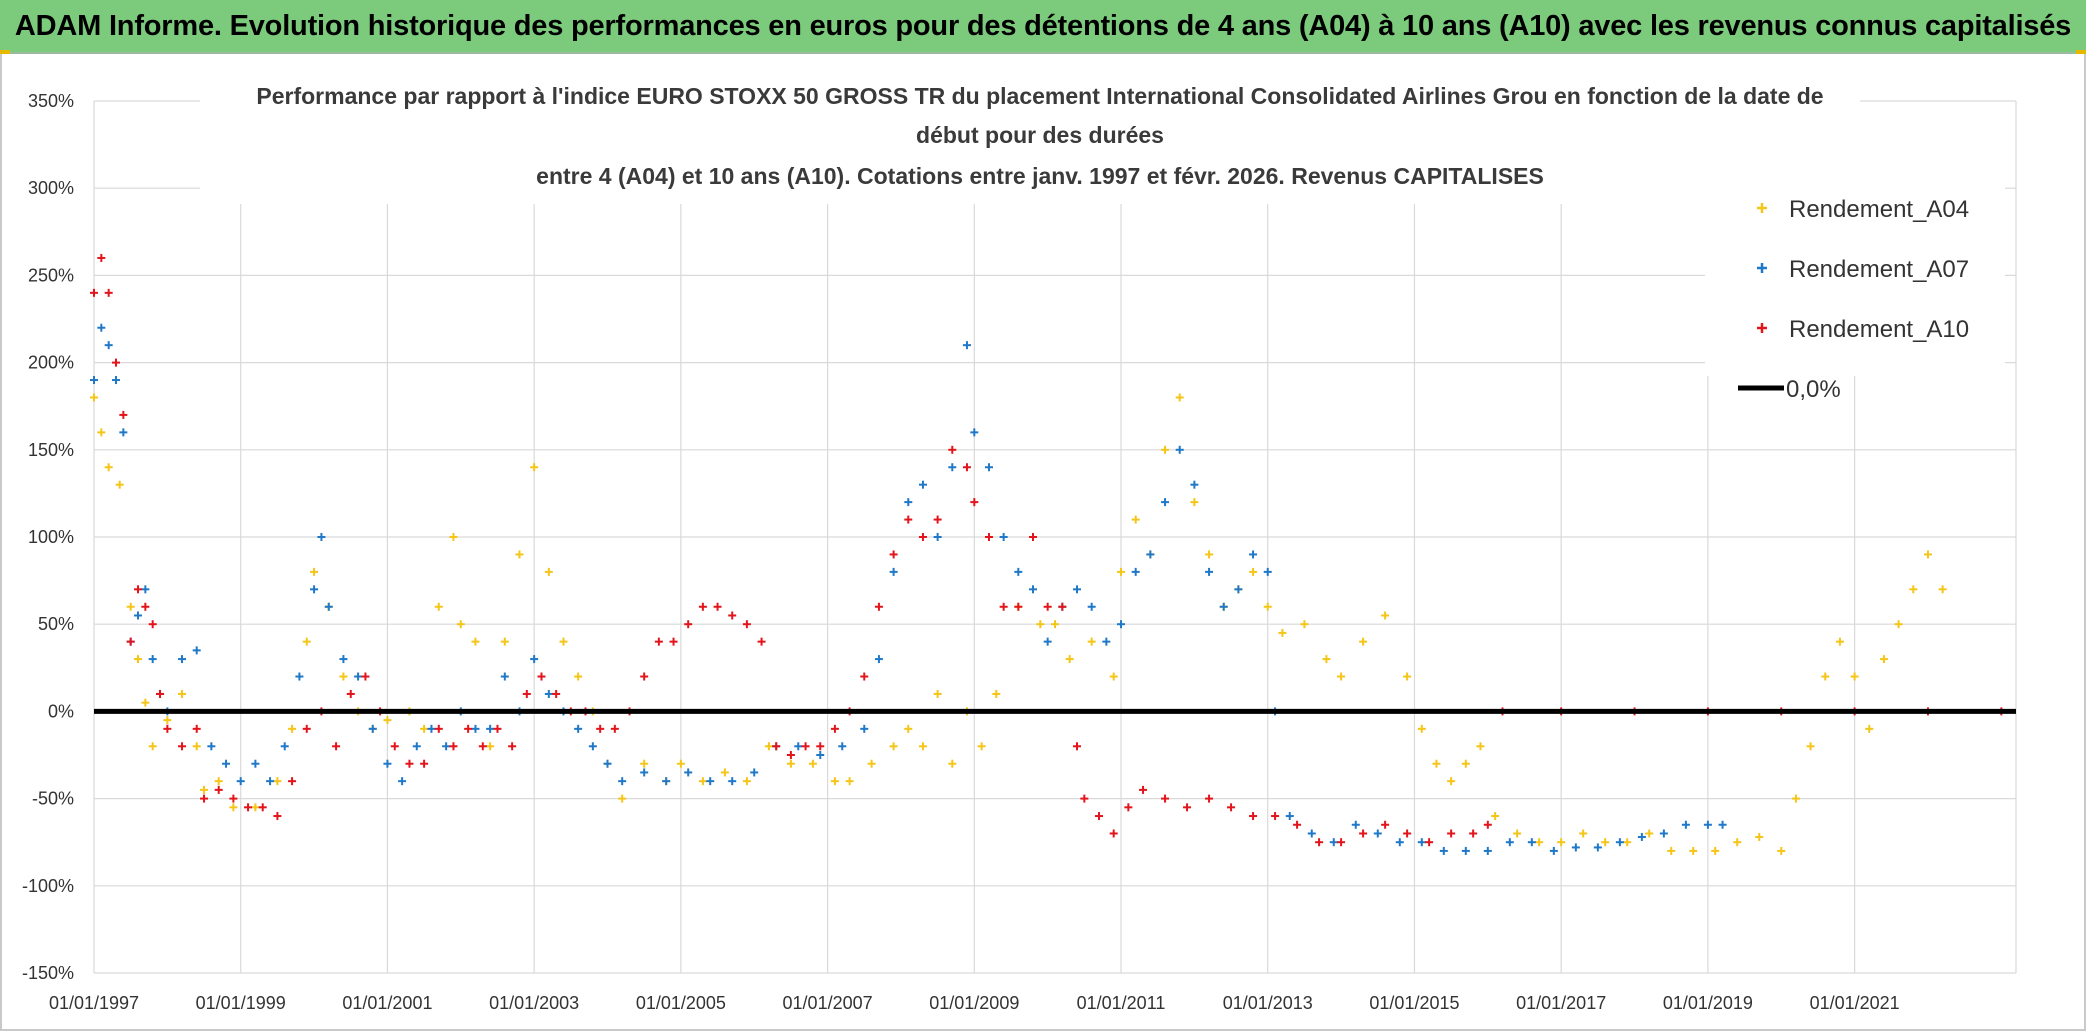 This screenshot has width=2086, height=1031. Describe the element at coordinates (51, 101) in the screenshot. I see `y-tick-label: 350%` at that location.